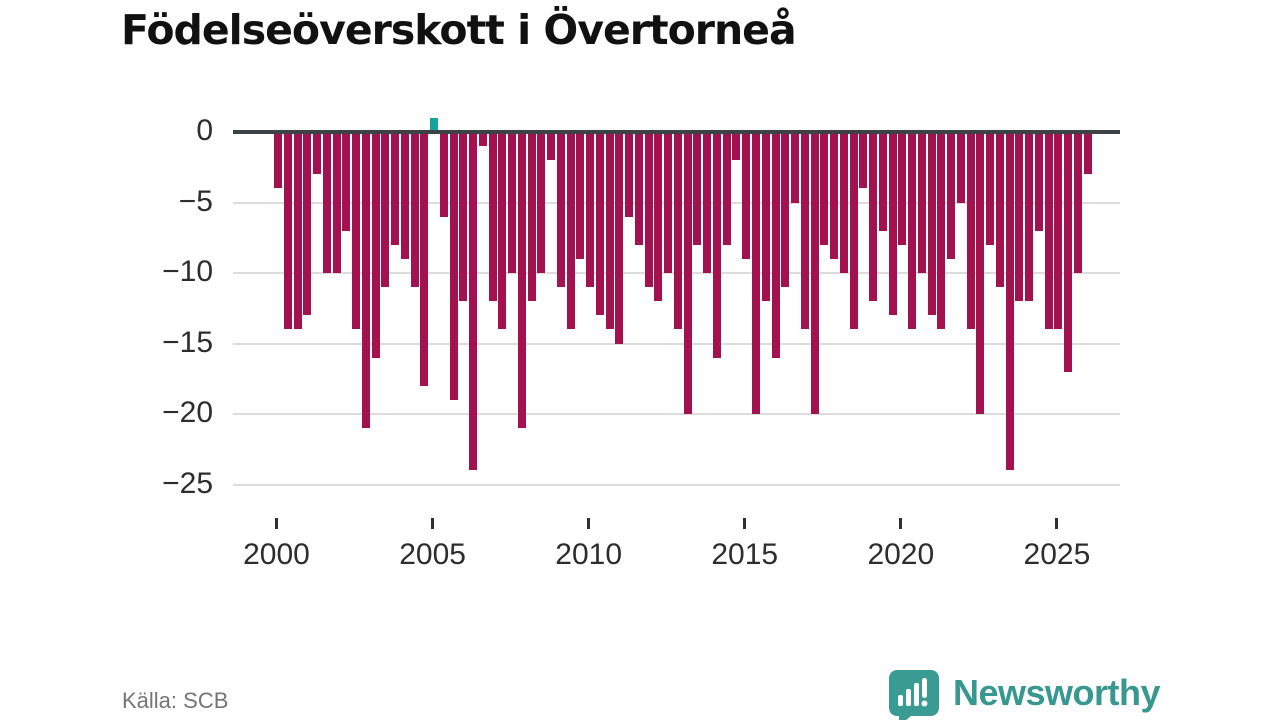 This screenshot has width=1280, height=720. Describe the element at coordinates (589, 554) in the screenshot. I see `x-tick-label: 2010` at that location.